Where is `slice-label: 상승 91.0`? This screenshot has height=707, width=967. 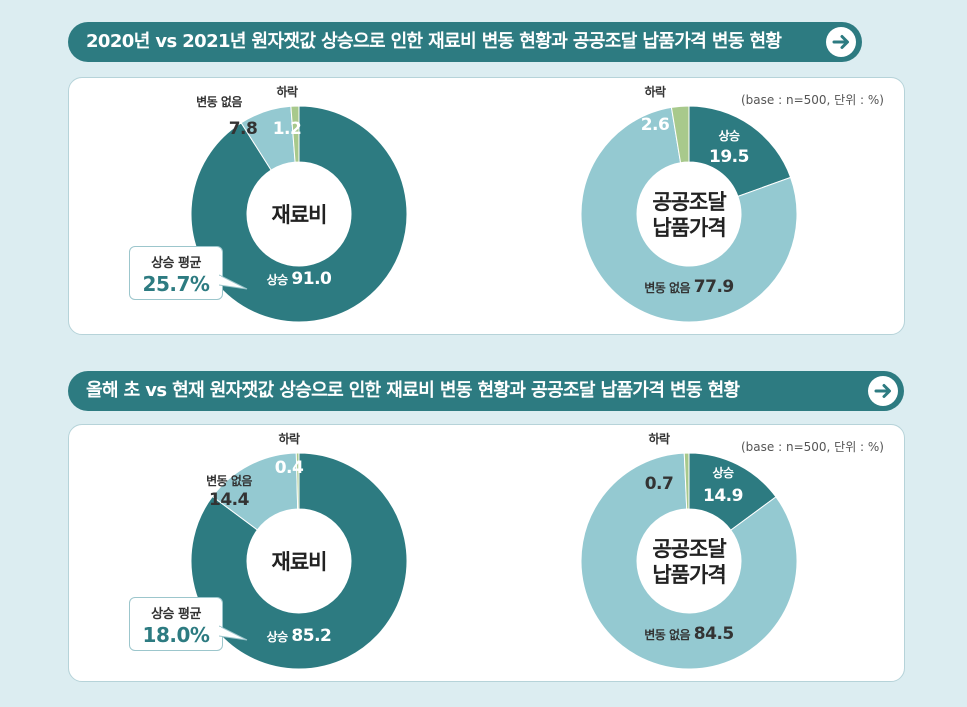 slice-label: 상승 91.0 is located at coordinates (299, 279).